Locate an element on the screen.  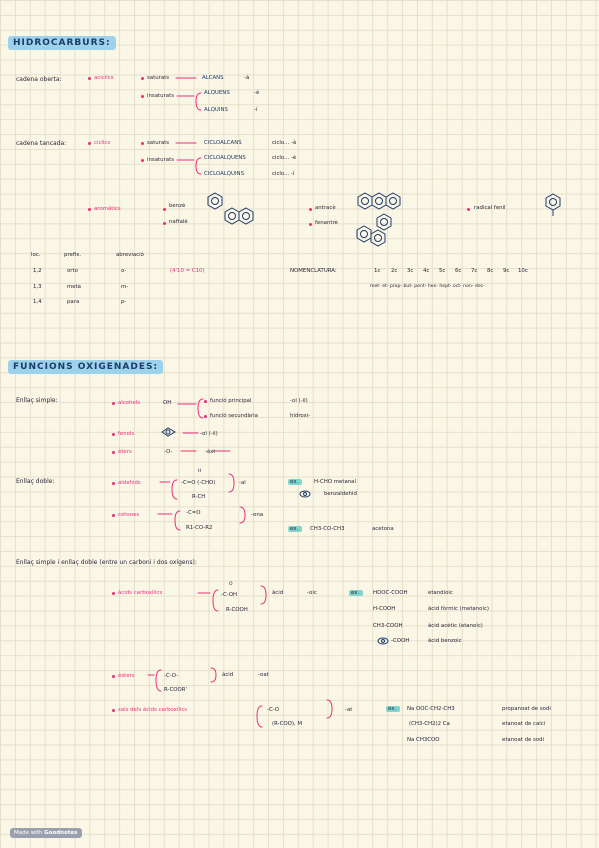
nomen-num: 4c is located at coordinates (426, 271).